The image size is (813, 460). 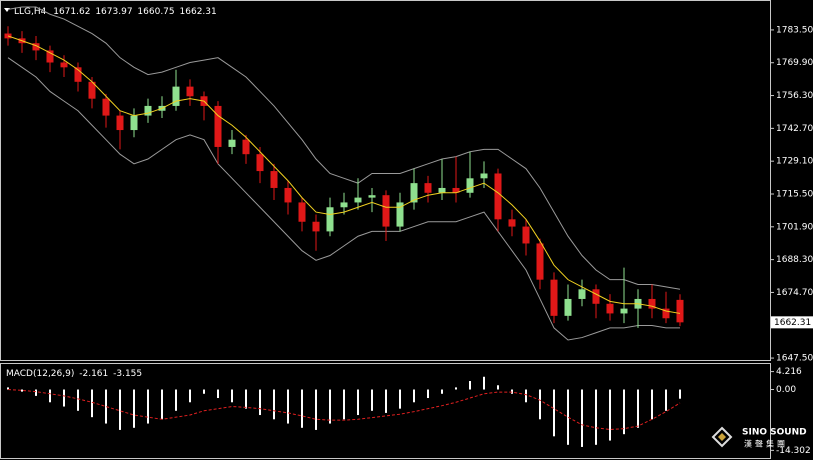 I want to click on signal-value: -3.155, so click(x=127, y=374).